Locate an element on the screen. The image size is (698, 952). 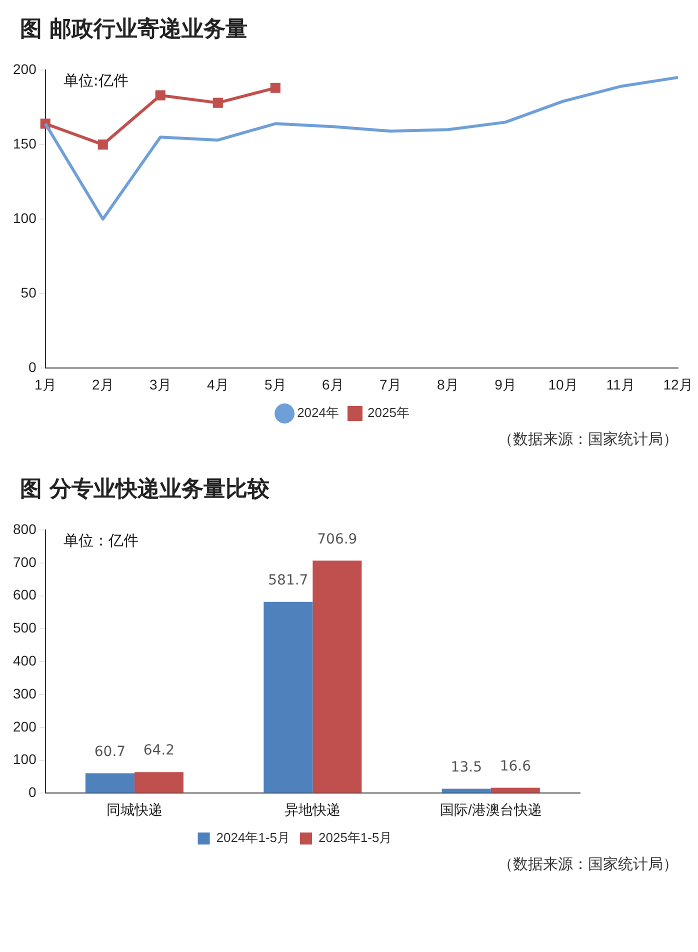
legend-label: 2024年1-5月 is located at coordinates (253, 838).